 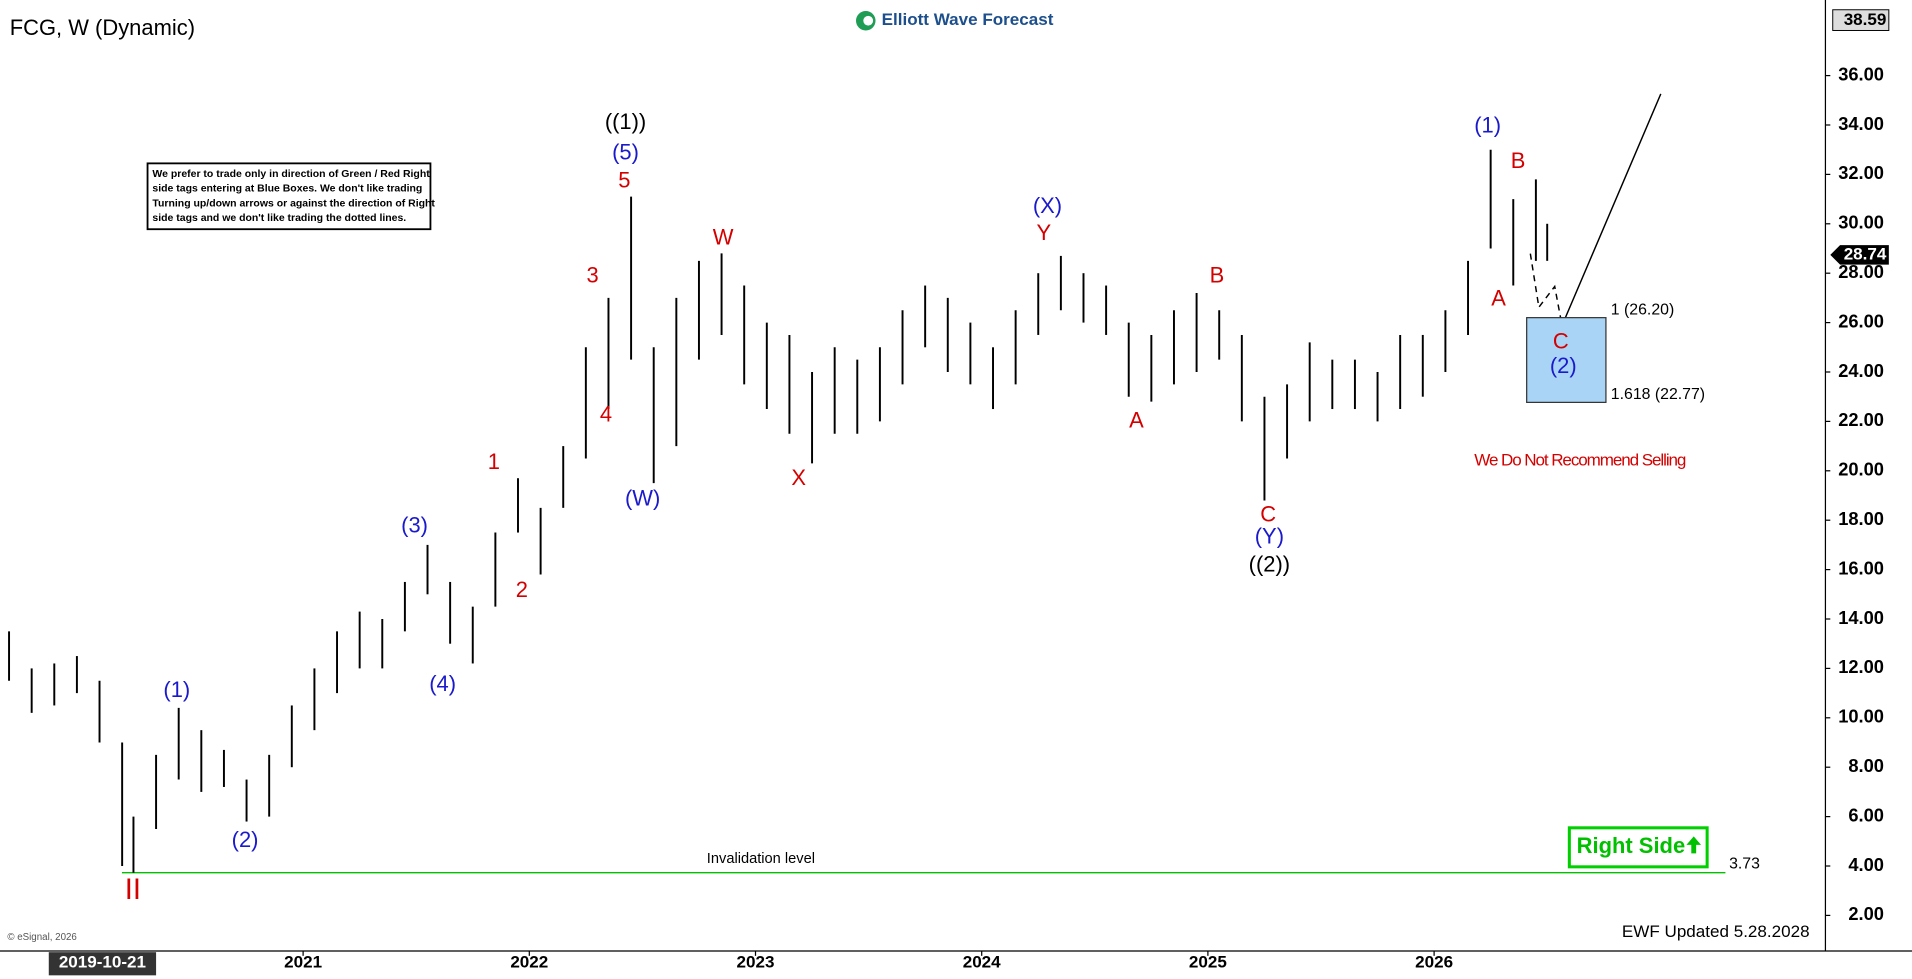 What do you see at coordinates (1866, 765) in the screenshot?
I see `y-tick-label: 8.00` at bounding box center [1866, 765].